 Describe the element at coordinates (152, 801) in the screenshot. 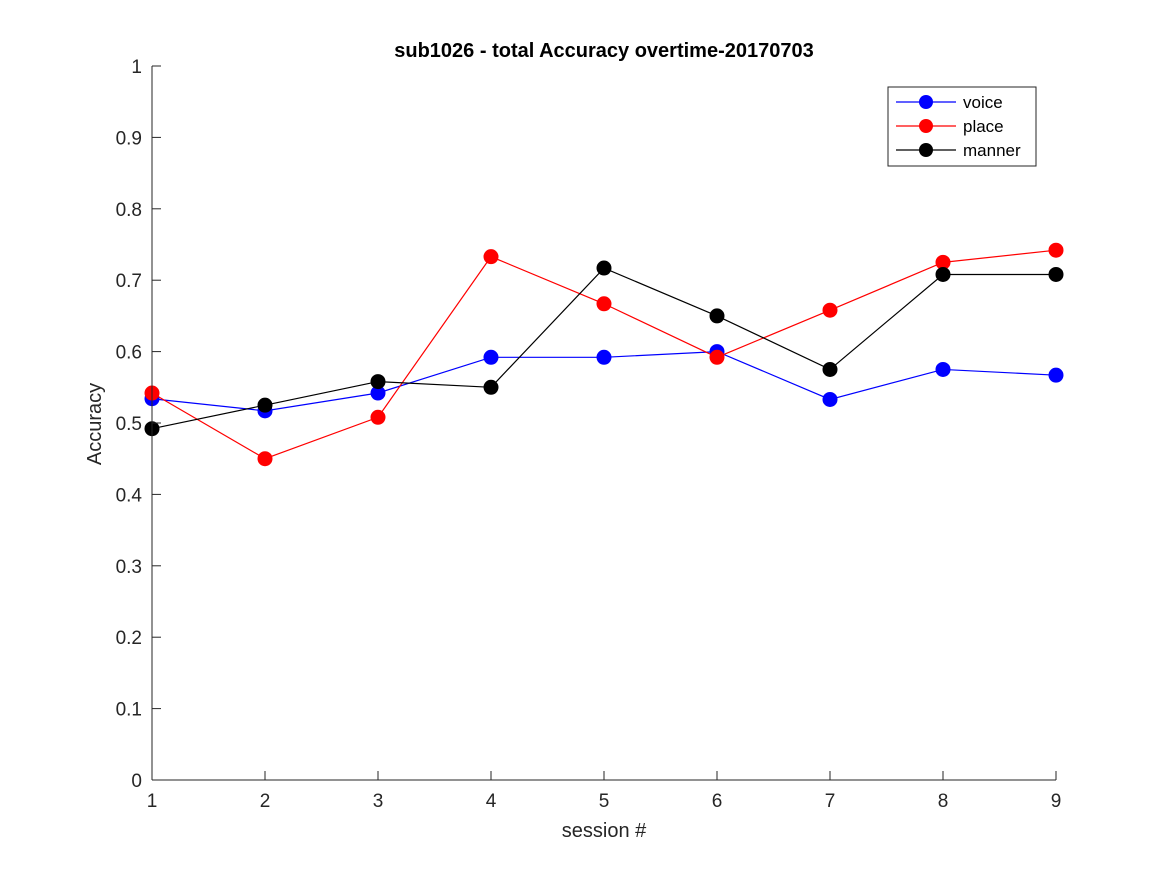

I see `x-tick-label: 1` at that location.